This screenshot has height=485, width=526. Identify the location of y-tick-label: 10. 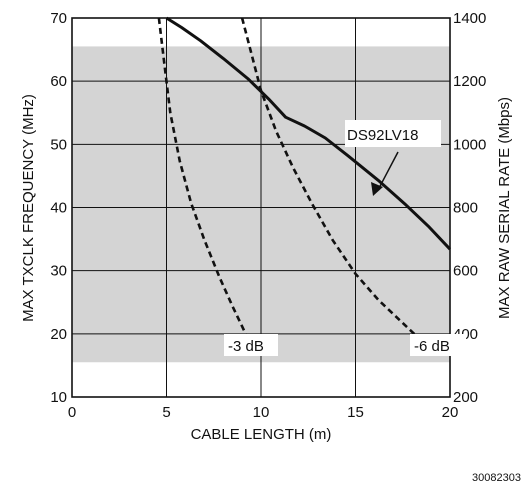
(58, 397).